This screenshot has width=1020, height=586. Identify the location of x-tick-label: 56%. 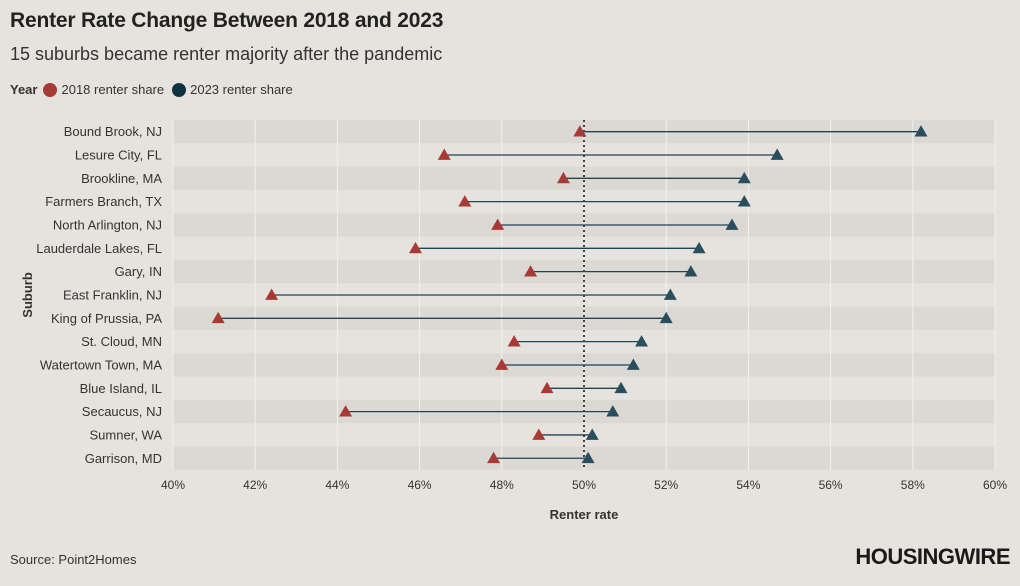
(831, 485).